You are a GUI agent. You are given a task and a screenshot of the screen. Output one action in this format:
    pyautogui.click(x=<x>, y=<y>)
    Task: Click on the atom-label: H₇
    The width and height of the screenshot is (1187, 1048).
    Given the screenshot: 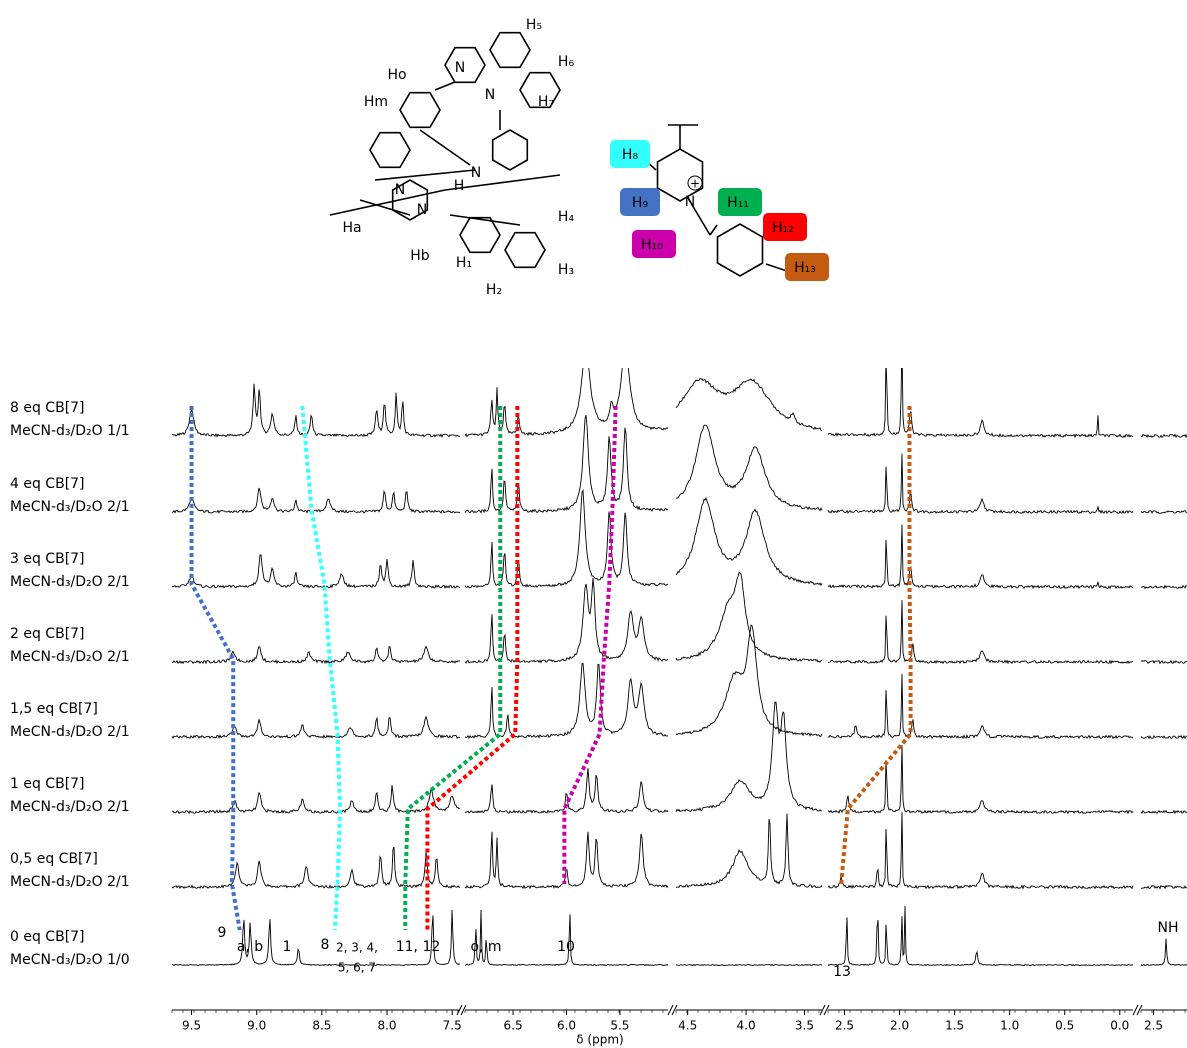 What is the action you would take?
    pyautogui.click(x=546, y=102)
    